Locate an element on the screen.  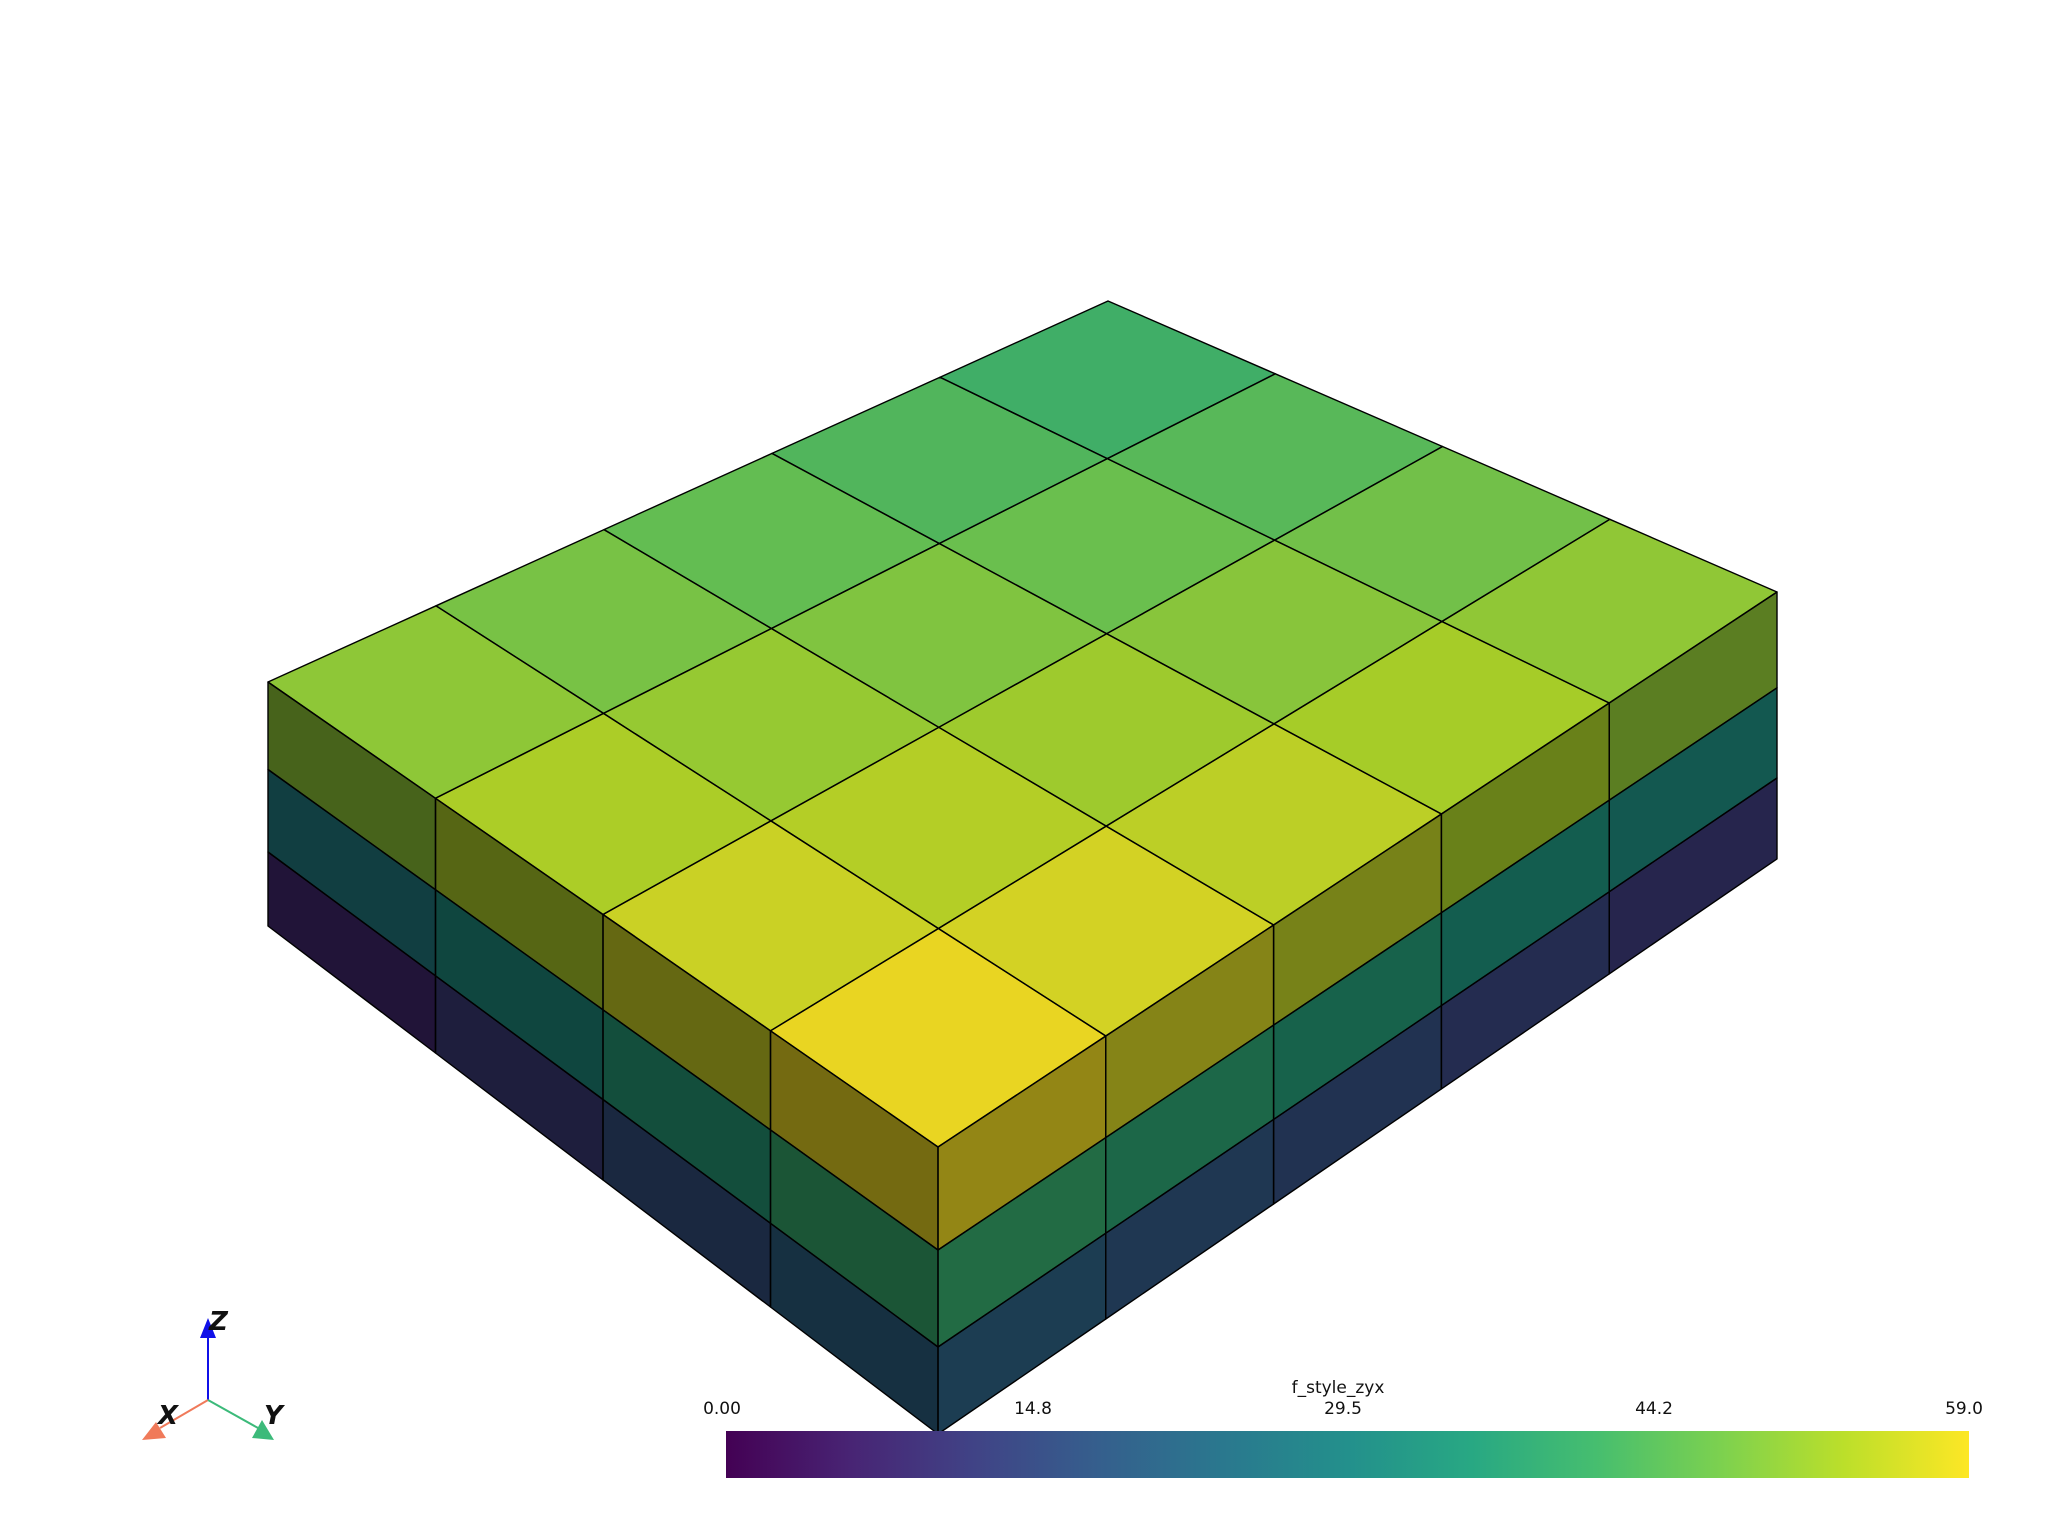
x-axis-label: X is located at coordinates (168, 1416).